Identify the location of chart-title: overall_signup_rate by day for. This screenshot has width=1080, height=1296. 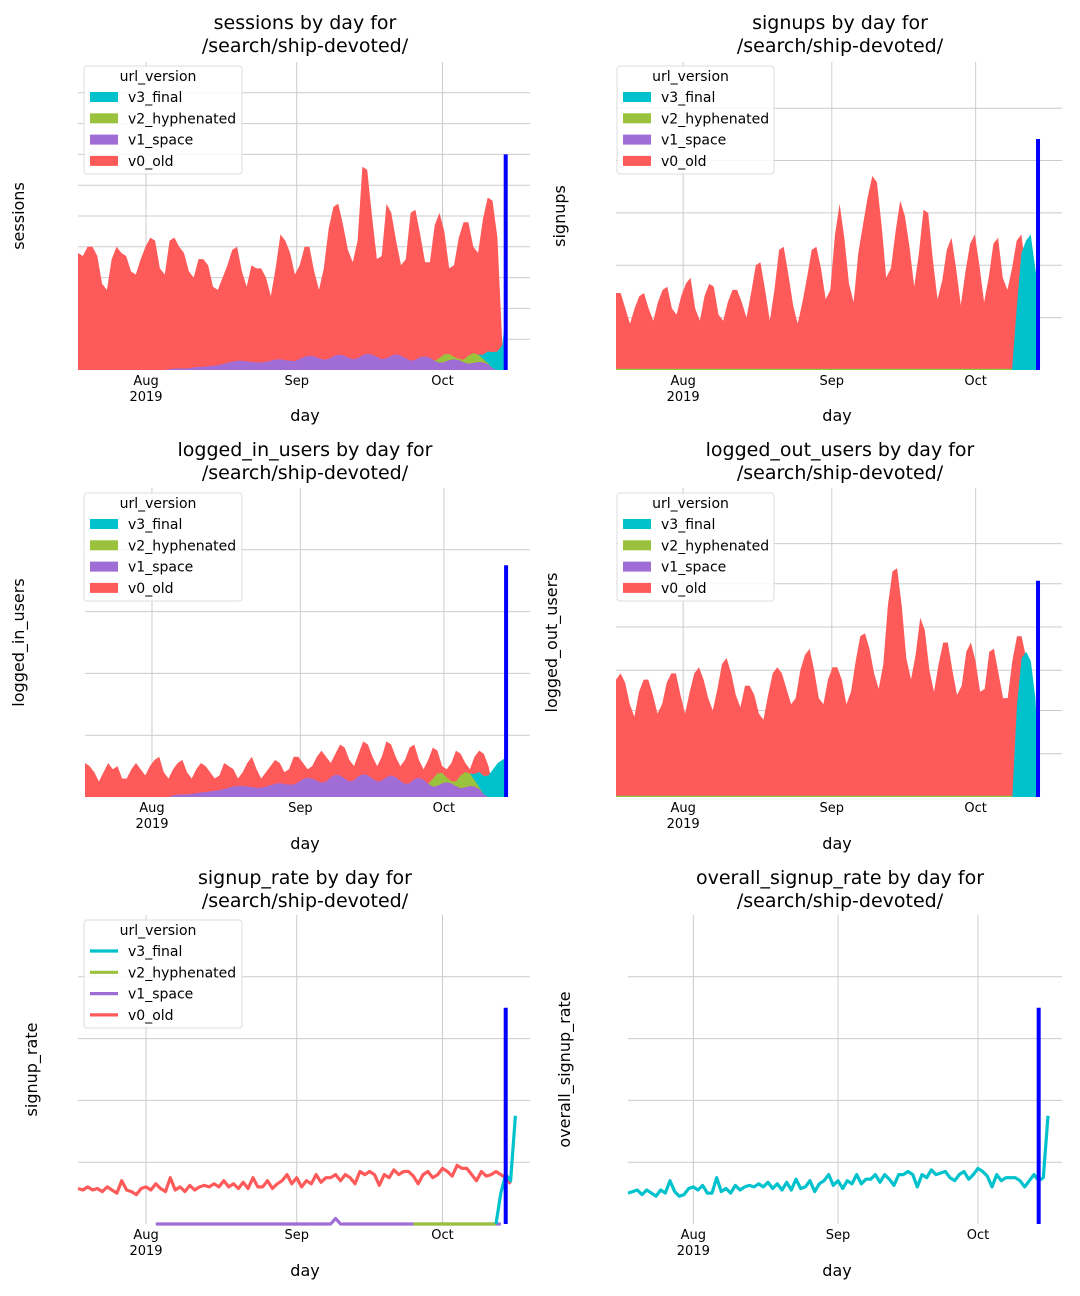
(840, 878).